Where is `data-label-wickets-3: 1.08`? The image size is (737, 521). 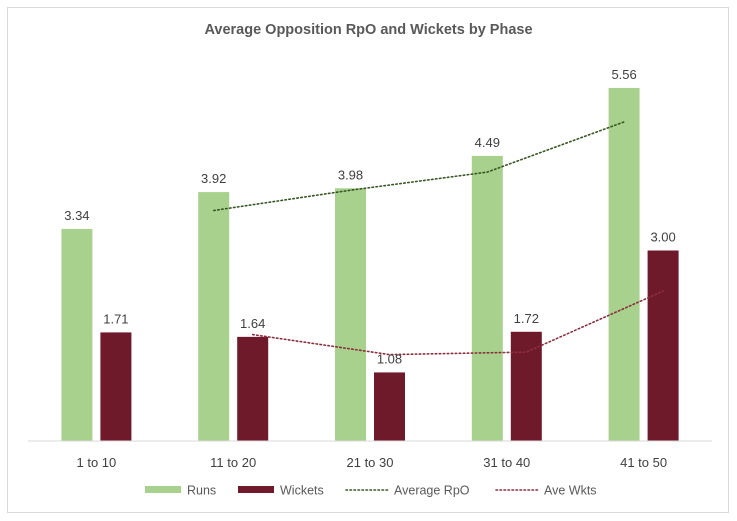 data-label-wickets-3: 1.08 is located at coordinates (389, 358).